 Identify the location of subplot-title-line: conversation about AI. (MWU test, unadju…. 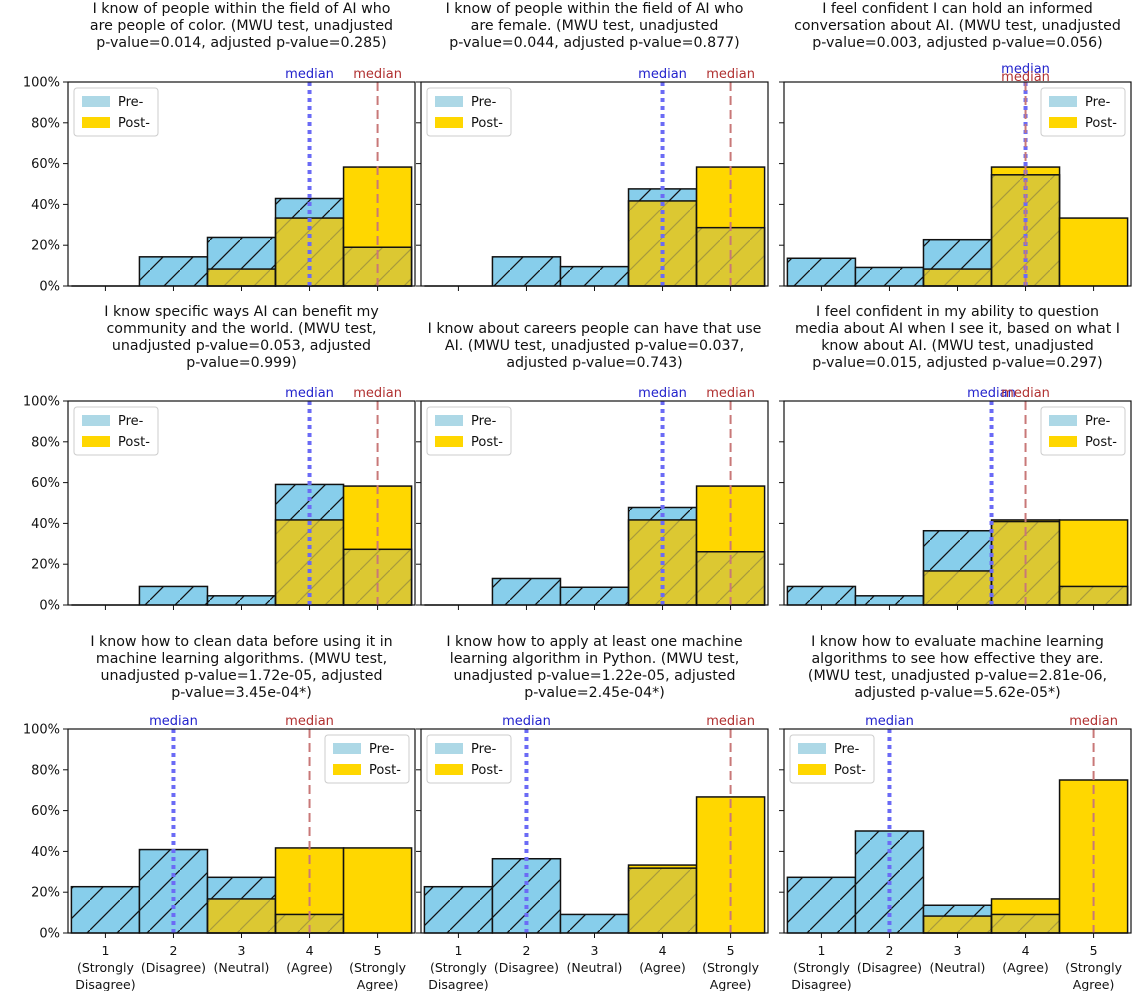
(957, 26).